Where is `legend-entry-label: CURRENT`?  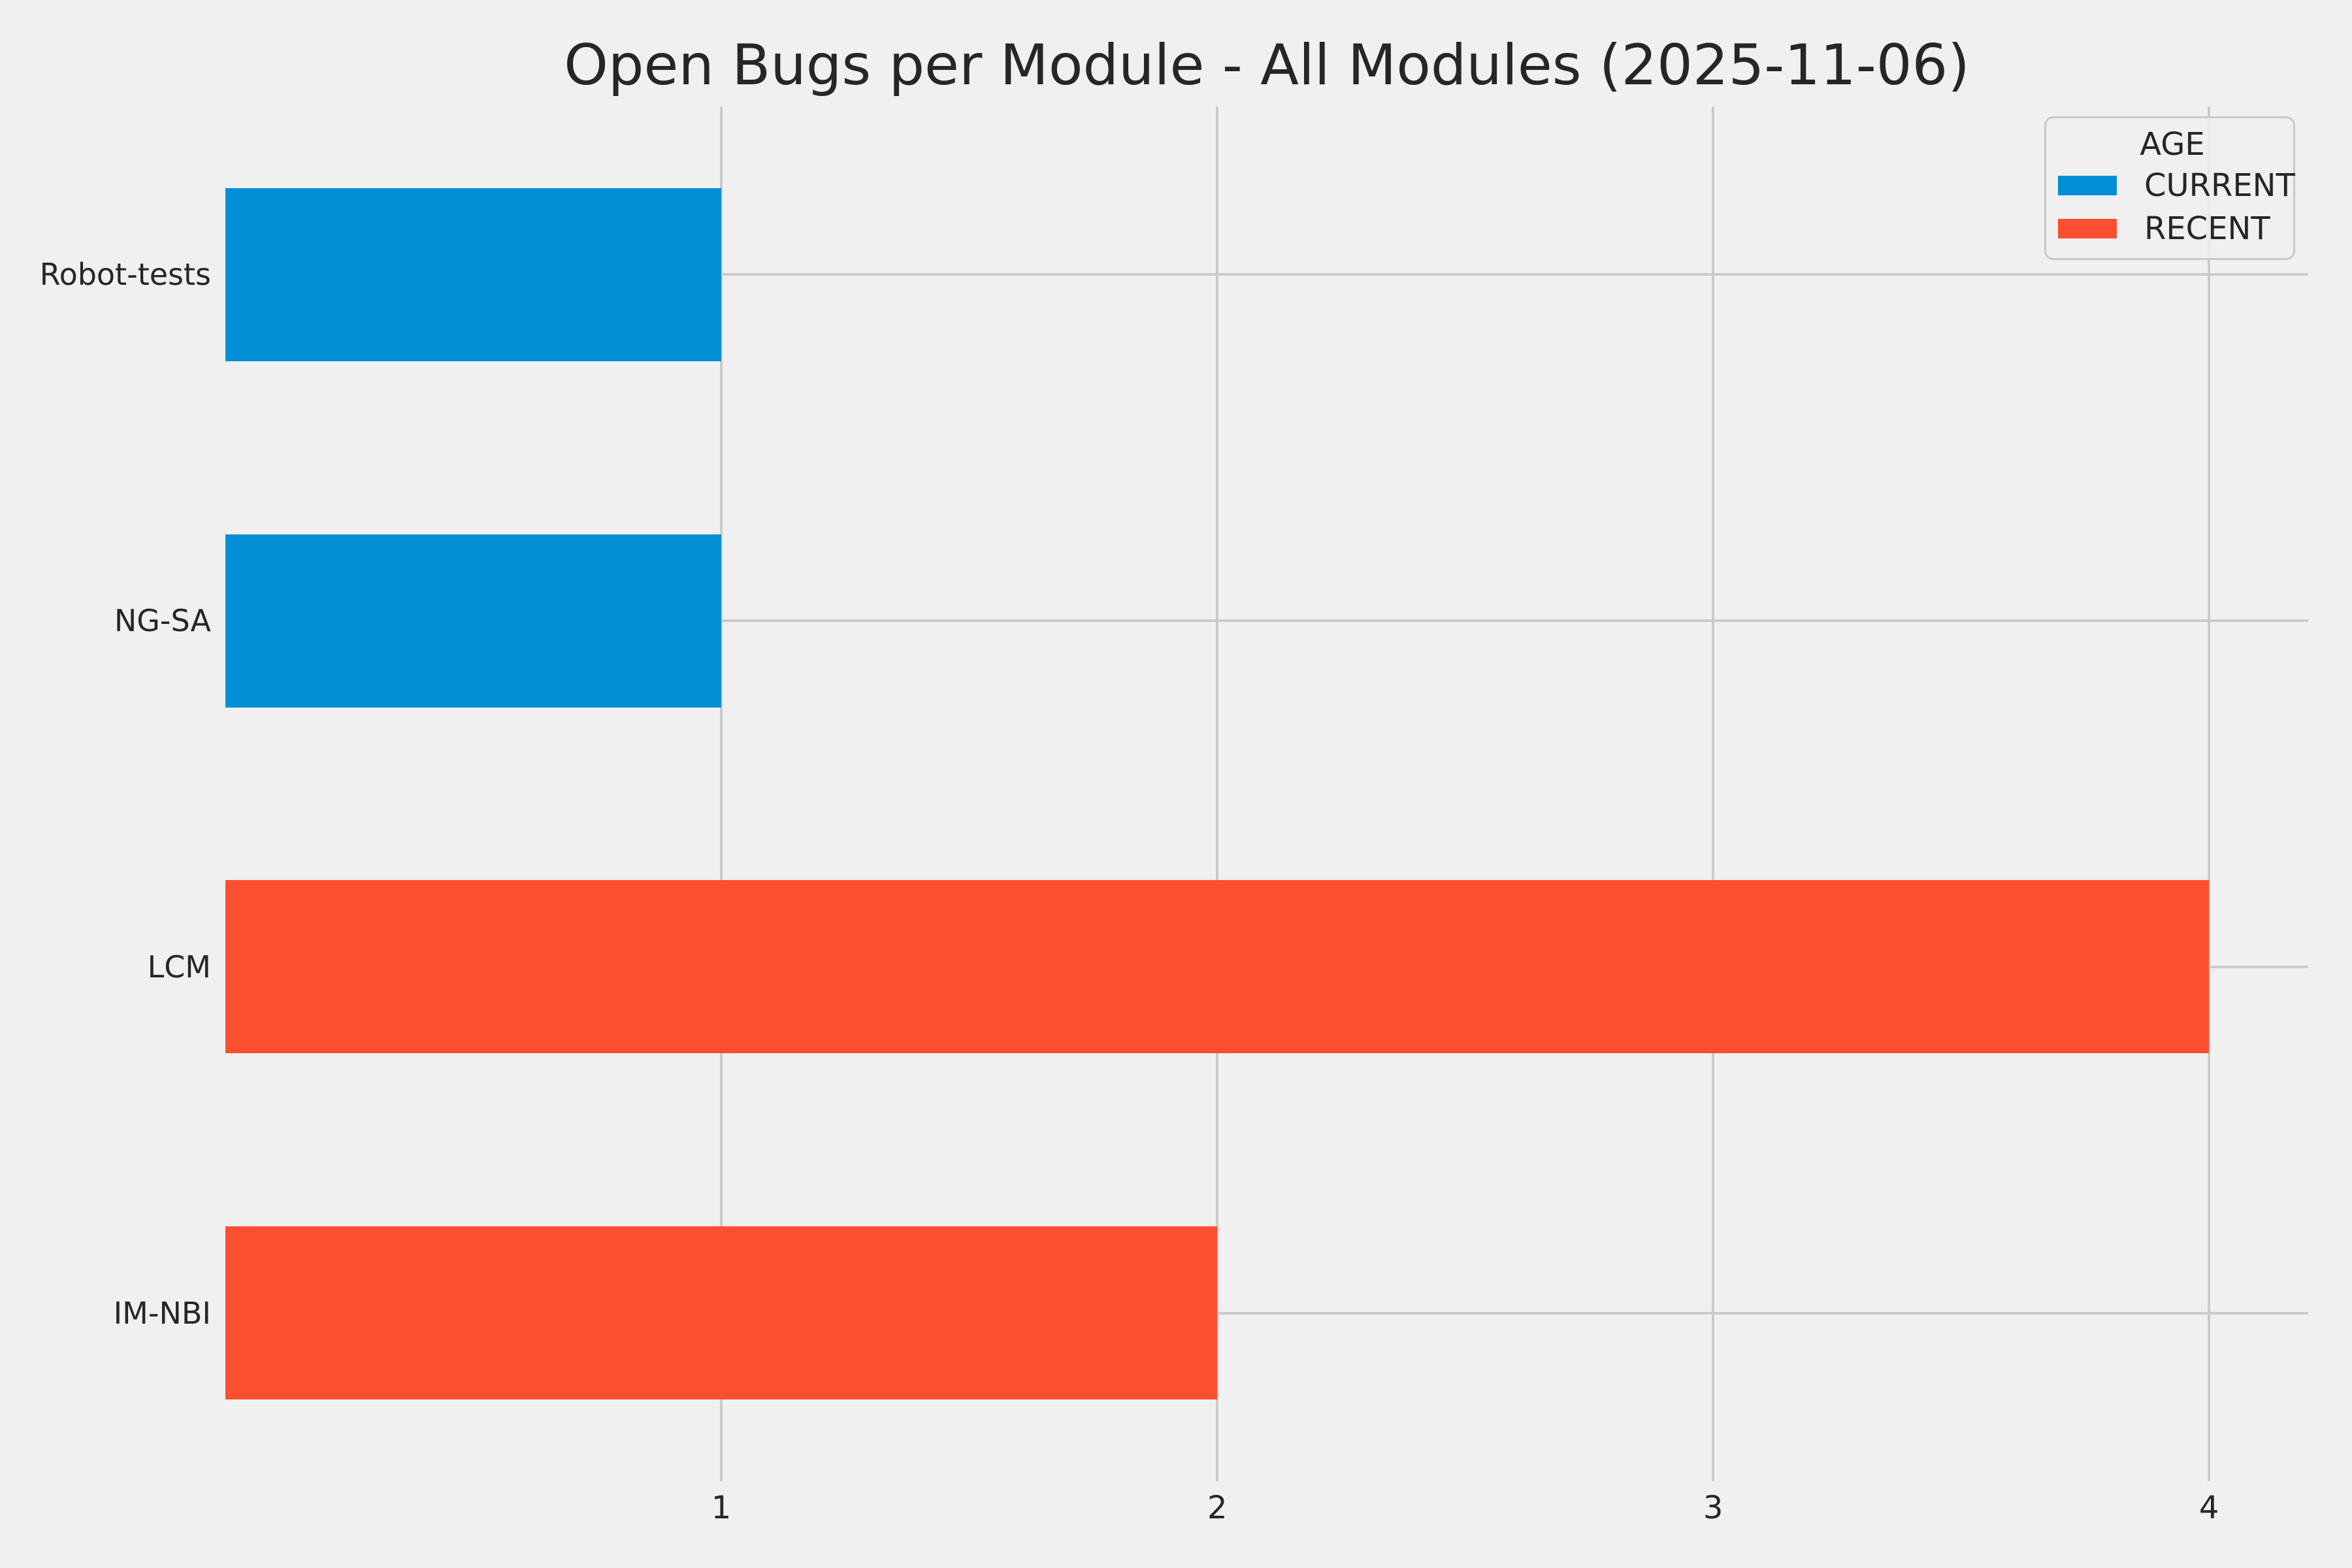
legend-entry-label: CURRENT is located at coordinates (2219, 185).